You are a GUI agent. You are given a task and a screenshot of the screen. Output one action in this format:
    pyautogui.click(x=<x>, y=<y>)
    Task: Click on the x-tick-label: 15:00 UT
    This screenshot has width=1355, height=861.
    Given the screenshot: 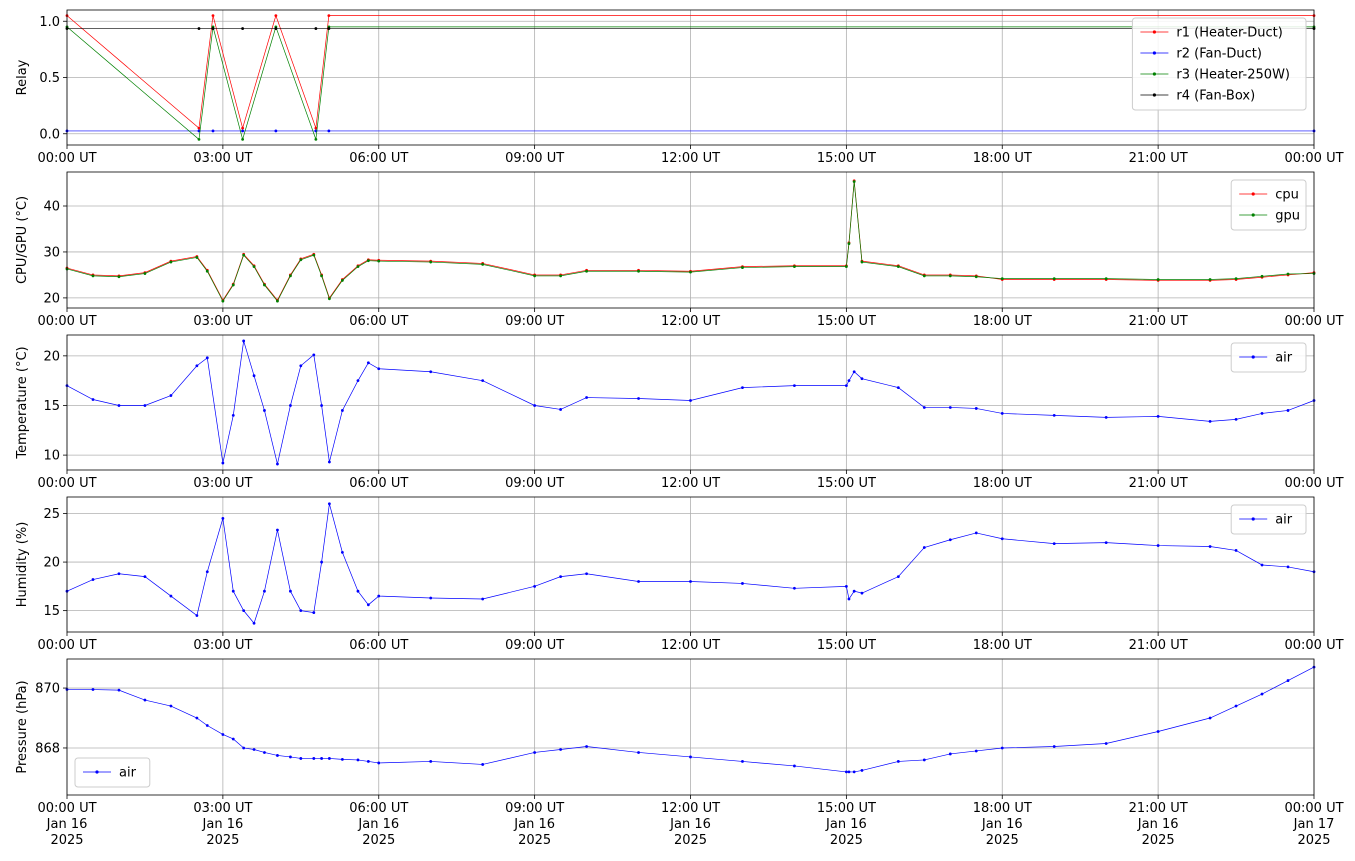 What is the action you would take?
    pyautogui.click(x=846, y=645)
    